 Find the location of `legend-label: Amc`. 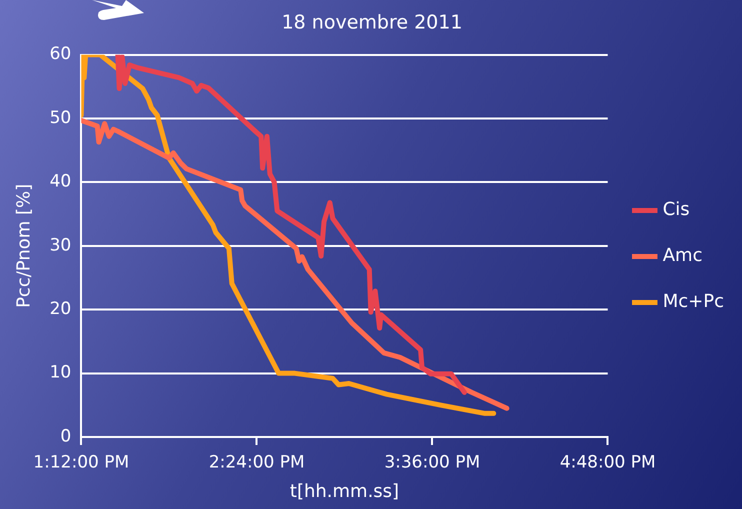

legend-label: Amc is located at coordinates (682, 255).